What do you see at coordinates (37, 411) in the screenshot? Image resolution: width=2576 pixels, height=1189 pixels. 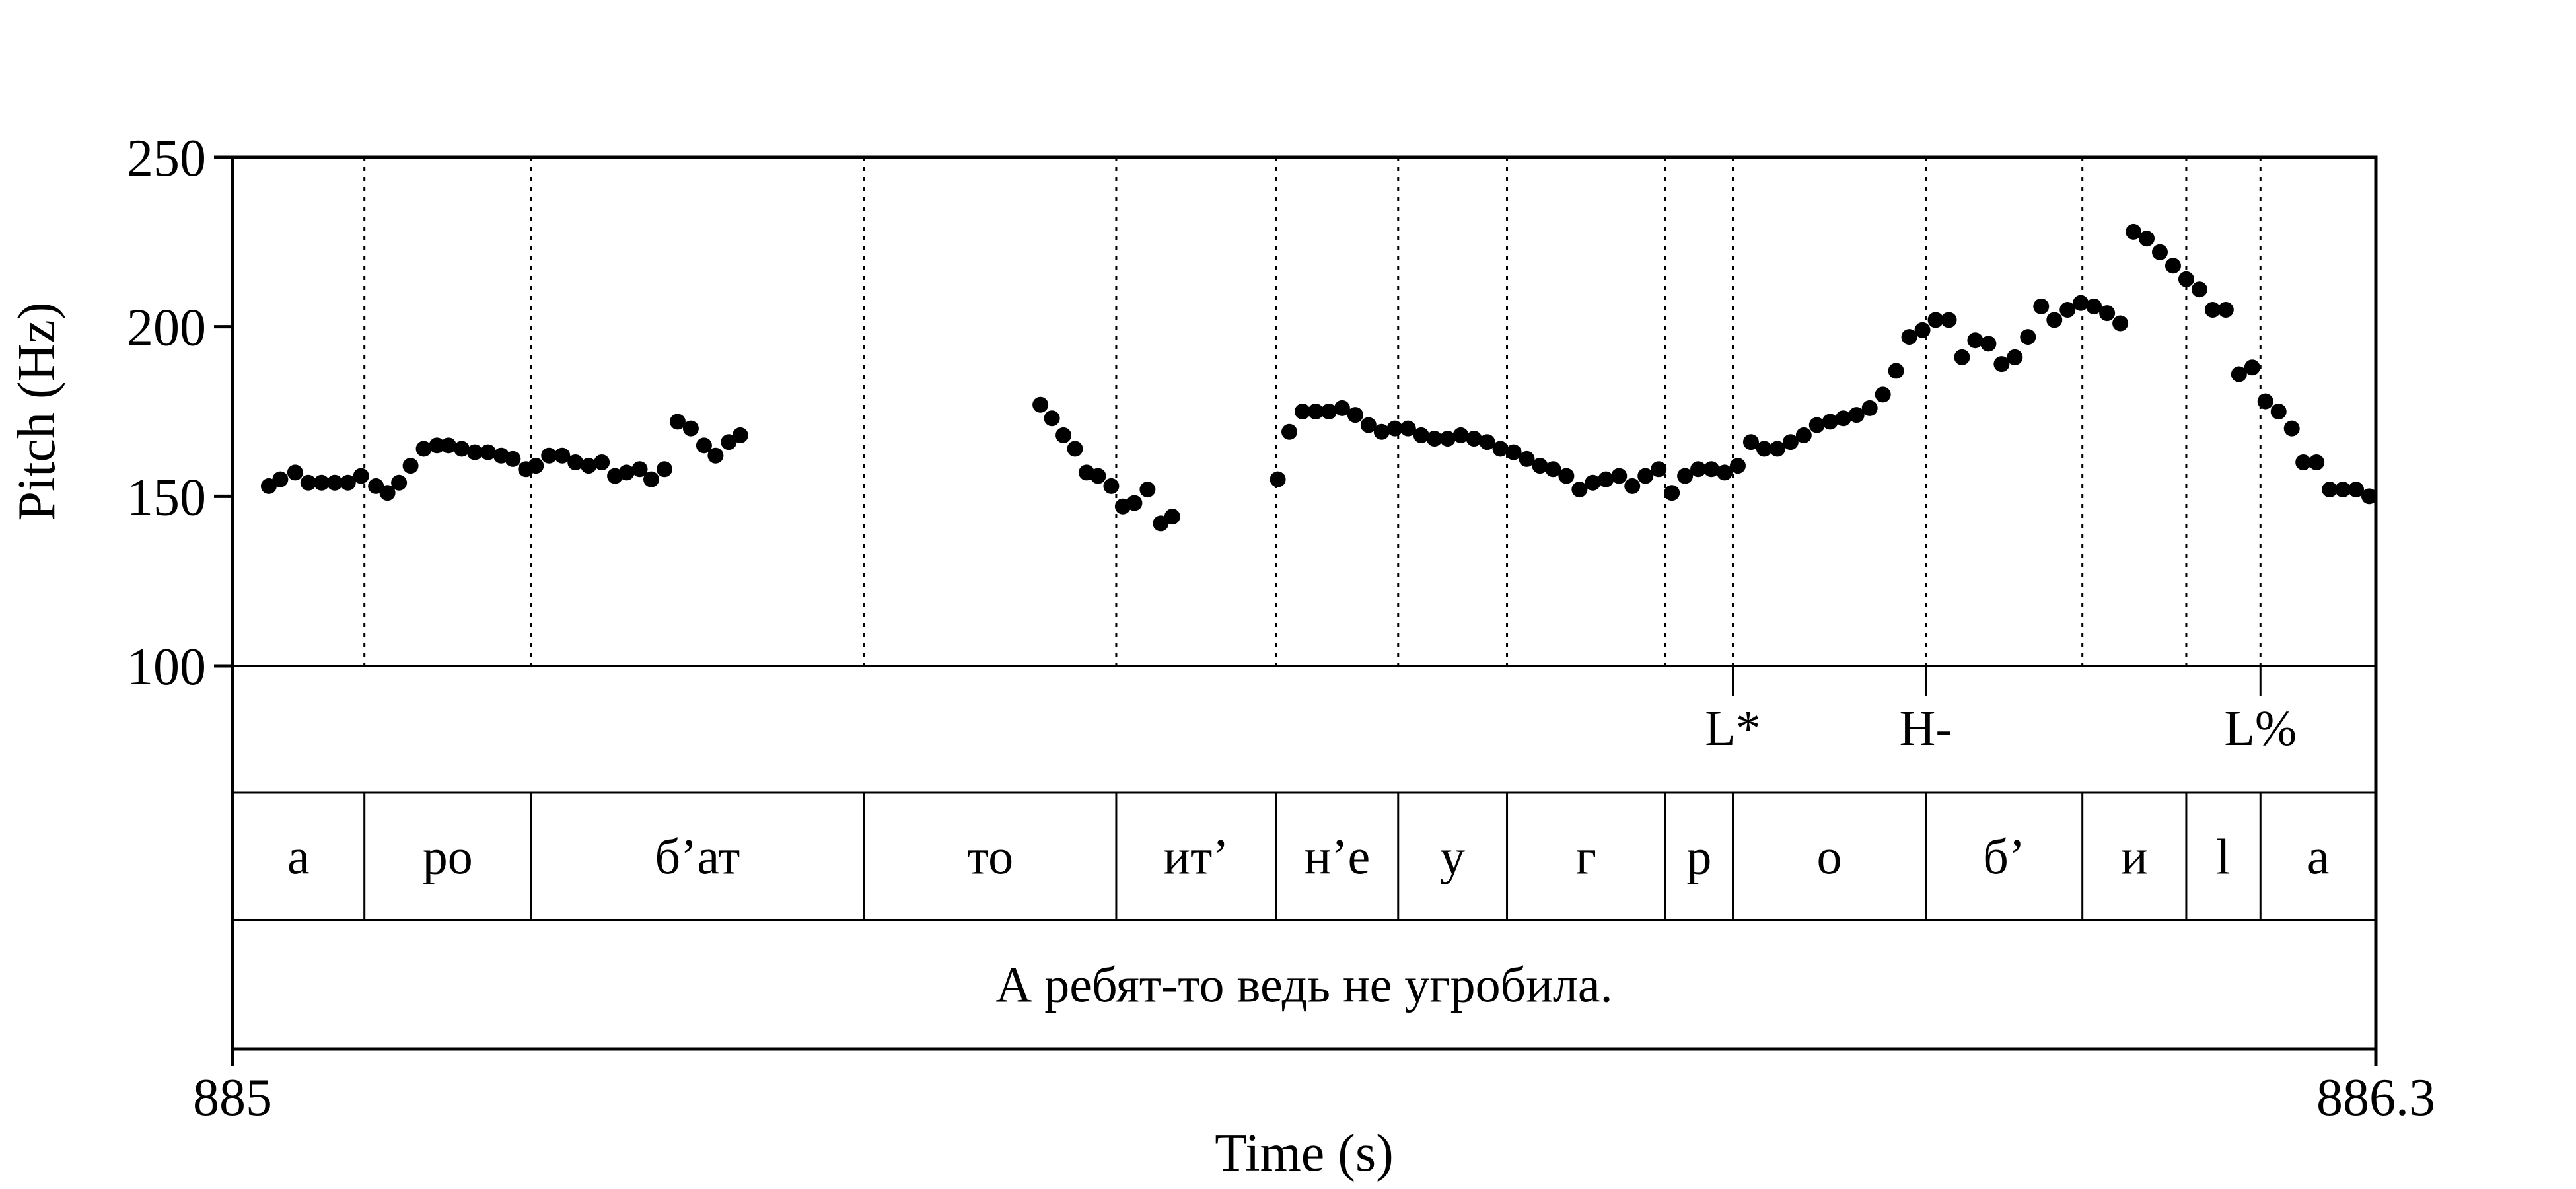 I see `y-axis-label: Pitch (Hz)` at bounding box center [37, 411].